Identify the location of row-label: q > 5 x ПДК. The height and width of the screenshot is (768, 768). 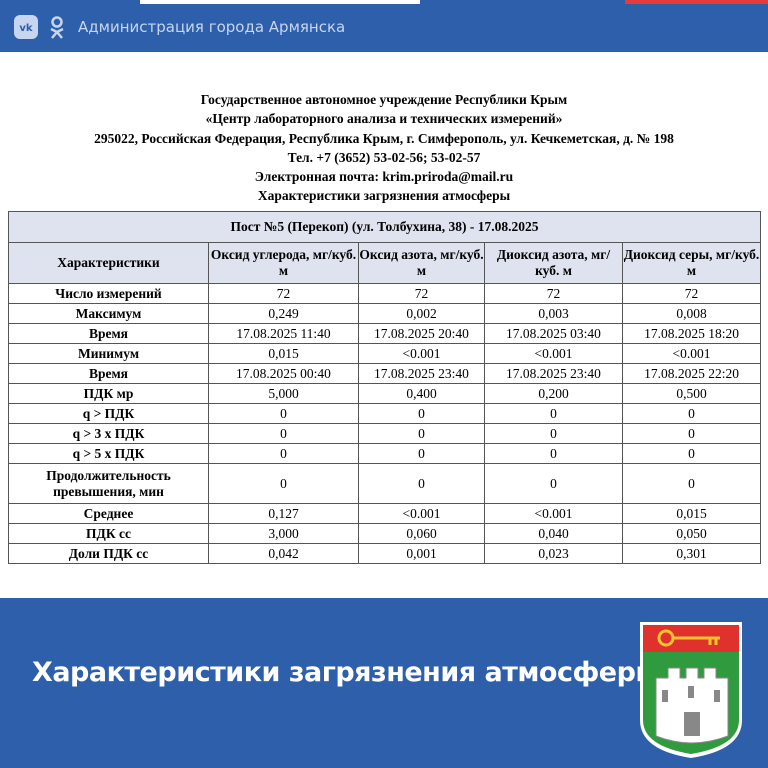
(108, 453).